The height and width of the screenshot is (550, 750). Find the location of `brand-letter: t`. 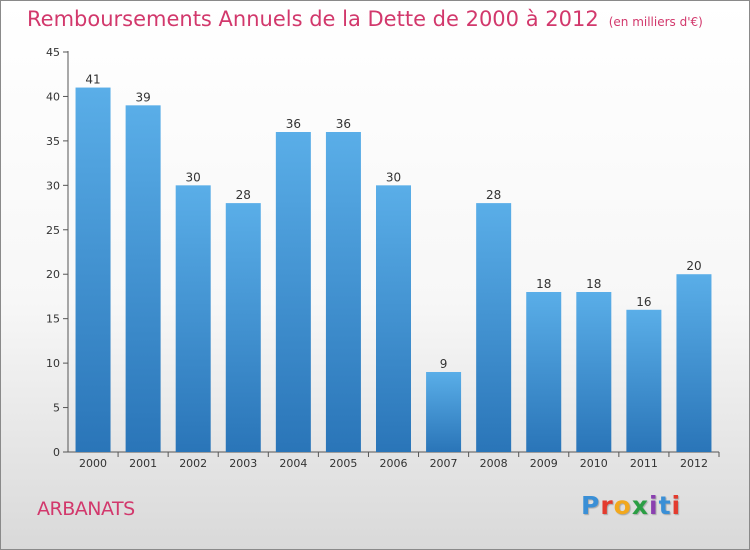

brand-letter: t is located at coordinates (665, 505).